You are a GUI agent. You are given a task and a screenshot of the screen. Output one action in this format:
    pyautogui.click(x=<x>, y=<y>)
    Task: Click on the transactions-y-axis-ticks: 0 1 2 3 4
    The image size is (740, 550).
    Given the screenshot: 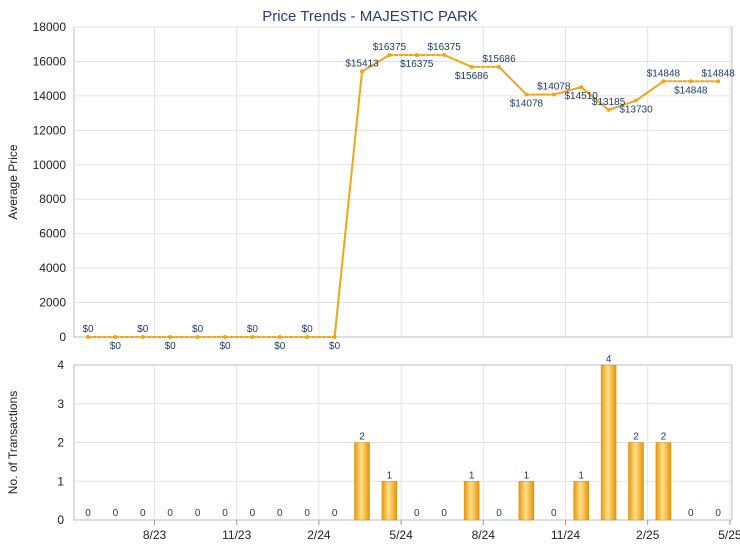 What is the action you would take?
    pyautogui.click(x=60, y=442)
    